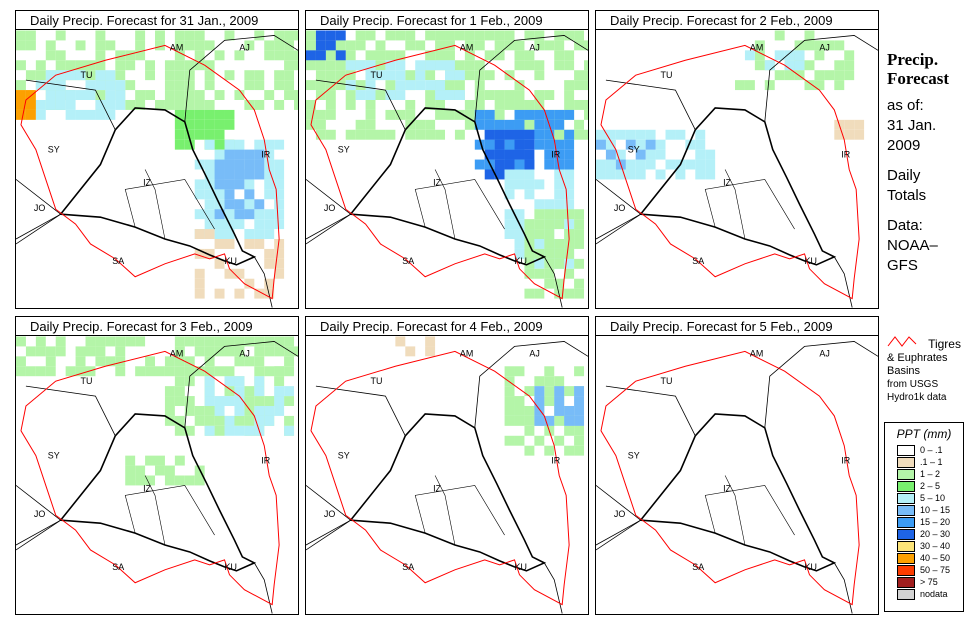 Image resolution: width=971 pixels, height=635 pixels. Describe the element at coordinates (930, 546) in the screenshot. I see `legend-item: 30 – 40` at that location.